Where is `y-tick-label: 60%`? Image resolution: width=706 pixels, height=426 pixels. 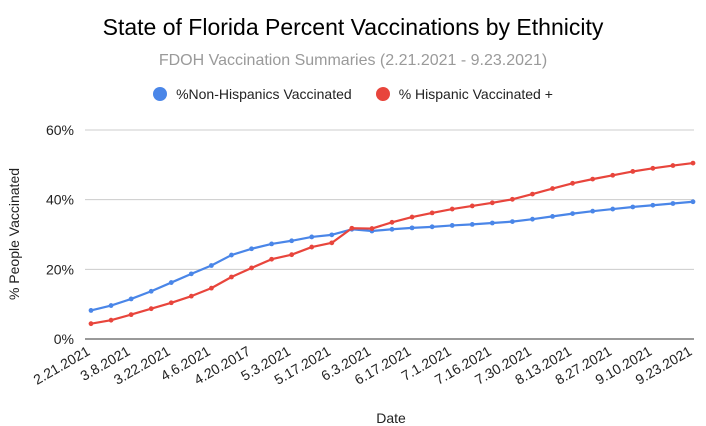 y-tick-label: 60% is located at coordinates (60, 130).